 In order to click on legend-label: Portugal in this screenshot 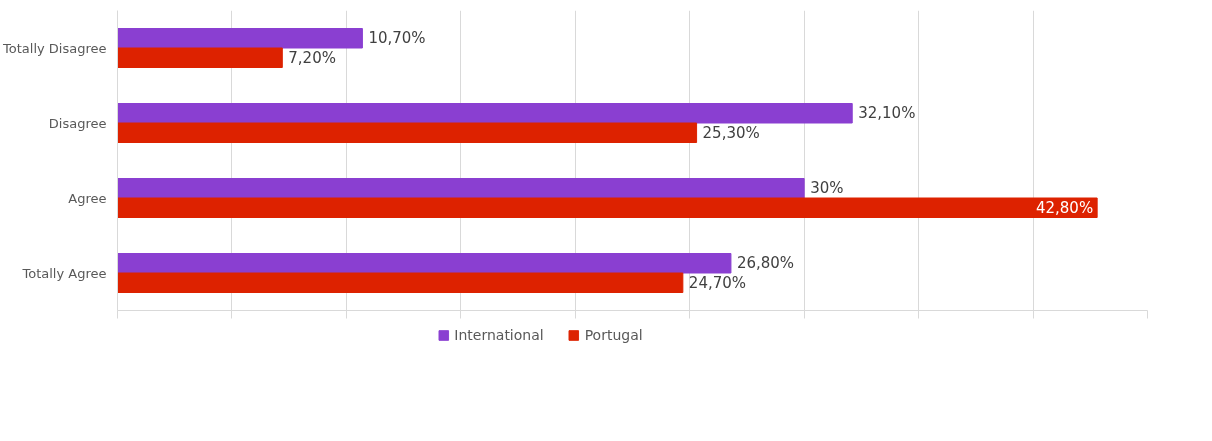, I will do `click(613, 335)`.